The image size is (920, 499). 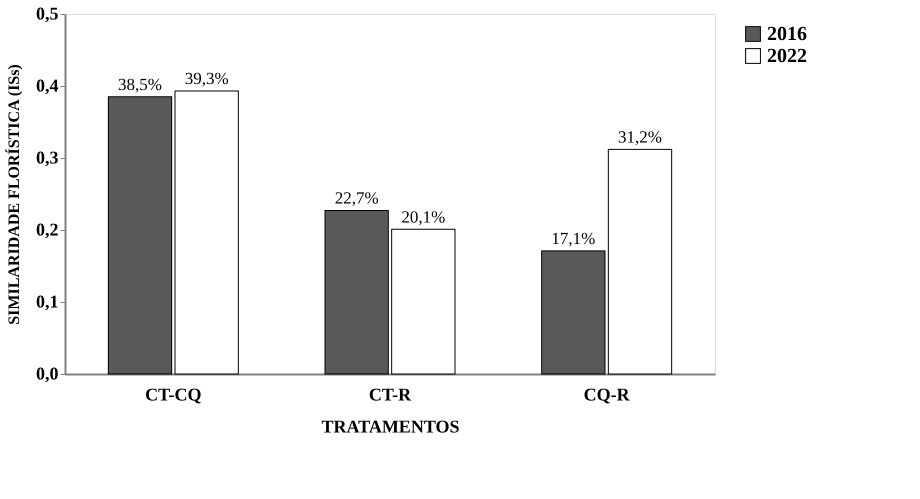 What do you see at coordinates (787, 56) in the screenshot?
I see `legend-label: 2022` at bounding box center [787, 56].